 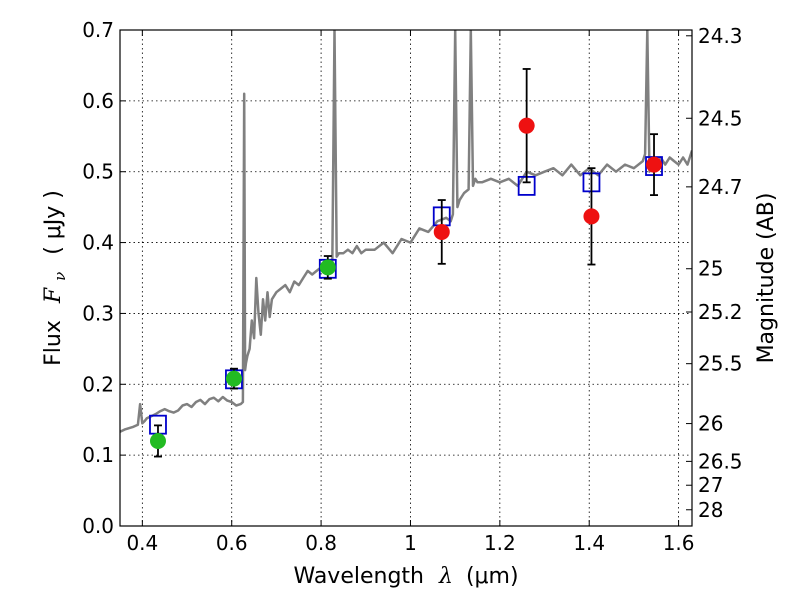 I want to click on mag-tick-label: 25.5, so click(x=720, y=364).